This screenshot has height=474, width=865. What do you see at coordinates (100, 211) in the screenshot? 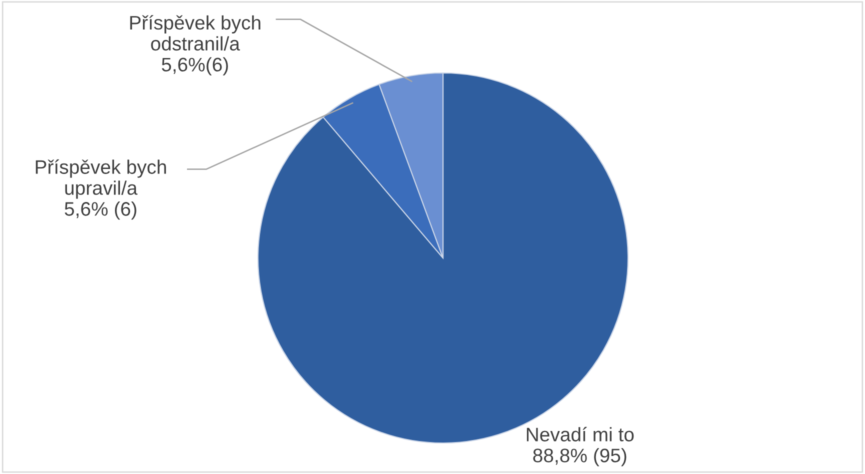
I see `data-label: 5,6% (6)` at bounding box center [100, 211].